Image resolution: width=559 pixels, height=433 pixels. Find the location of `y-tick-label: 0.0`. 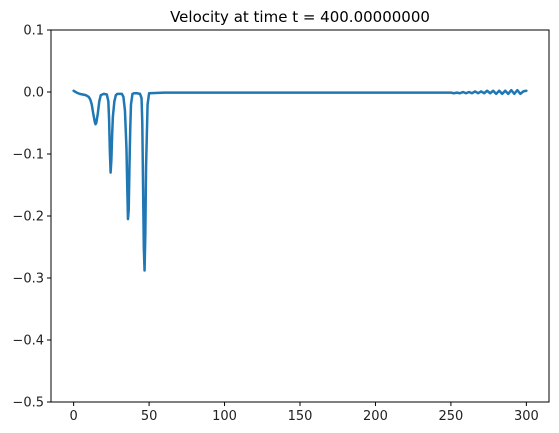

y-tick-label: 0.0 is located at coordinates (33, 93).